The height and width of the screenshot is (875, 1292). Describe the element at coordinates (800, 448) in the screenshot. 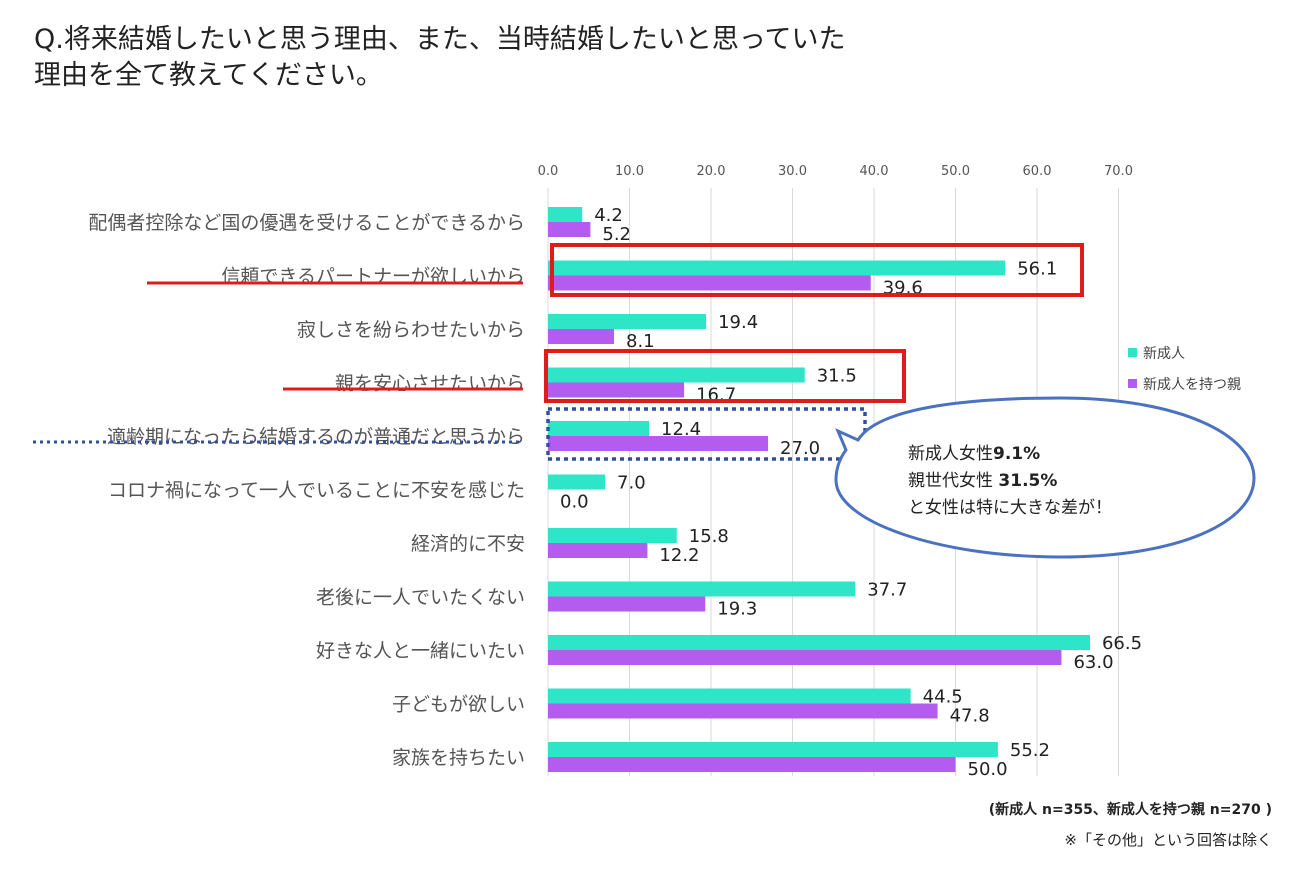

I see `value-label-series2: 27.0` at that location.